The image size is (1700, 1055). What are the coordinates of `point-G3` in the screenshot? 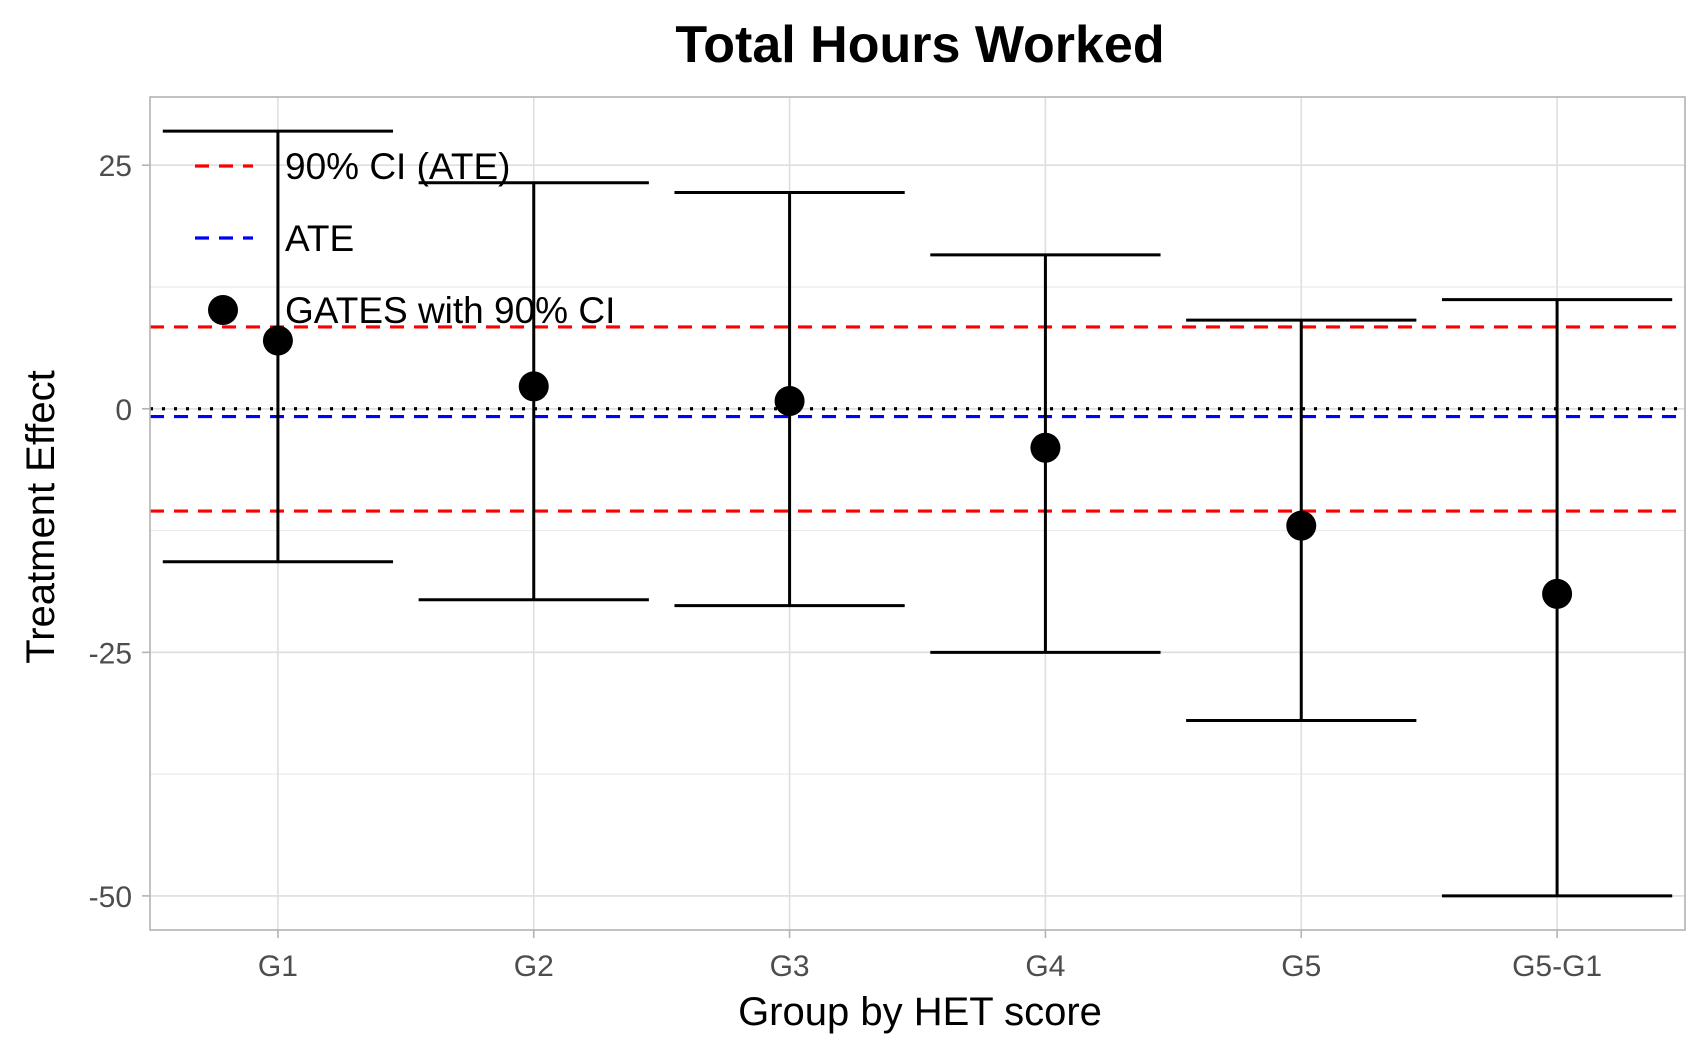 It's located at (789, 400).